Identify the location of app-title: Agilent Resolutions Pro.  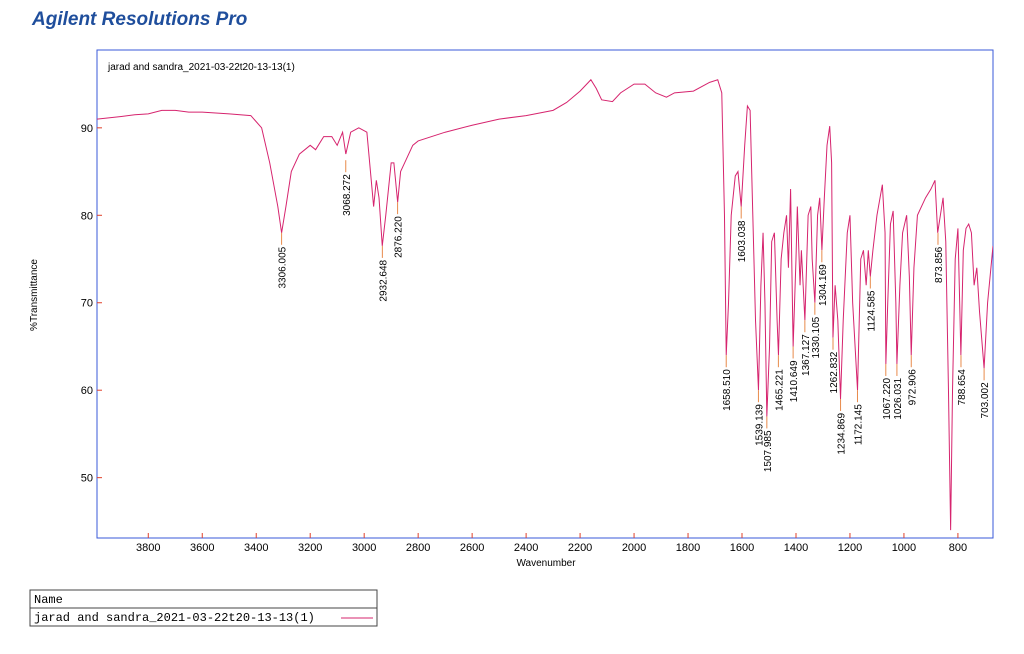
(139, 19).